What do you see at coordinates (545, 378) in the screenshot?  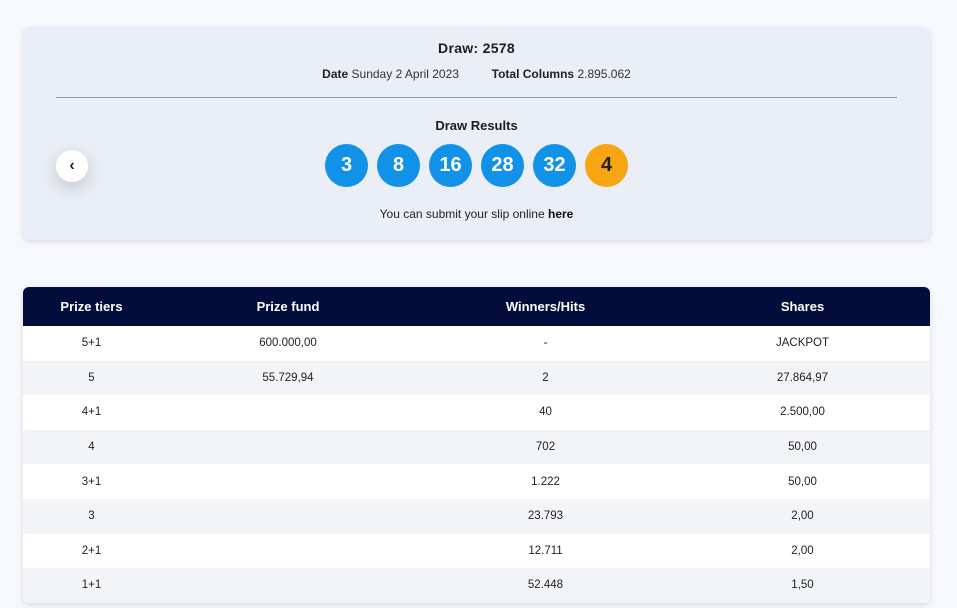 I see `winners-cell: 2` at bounding box center [545, 378].